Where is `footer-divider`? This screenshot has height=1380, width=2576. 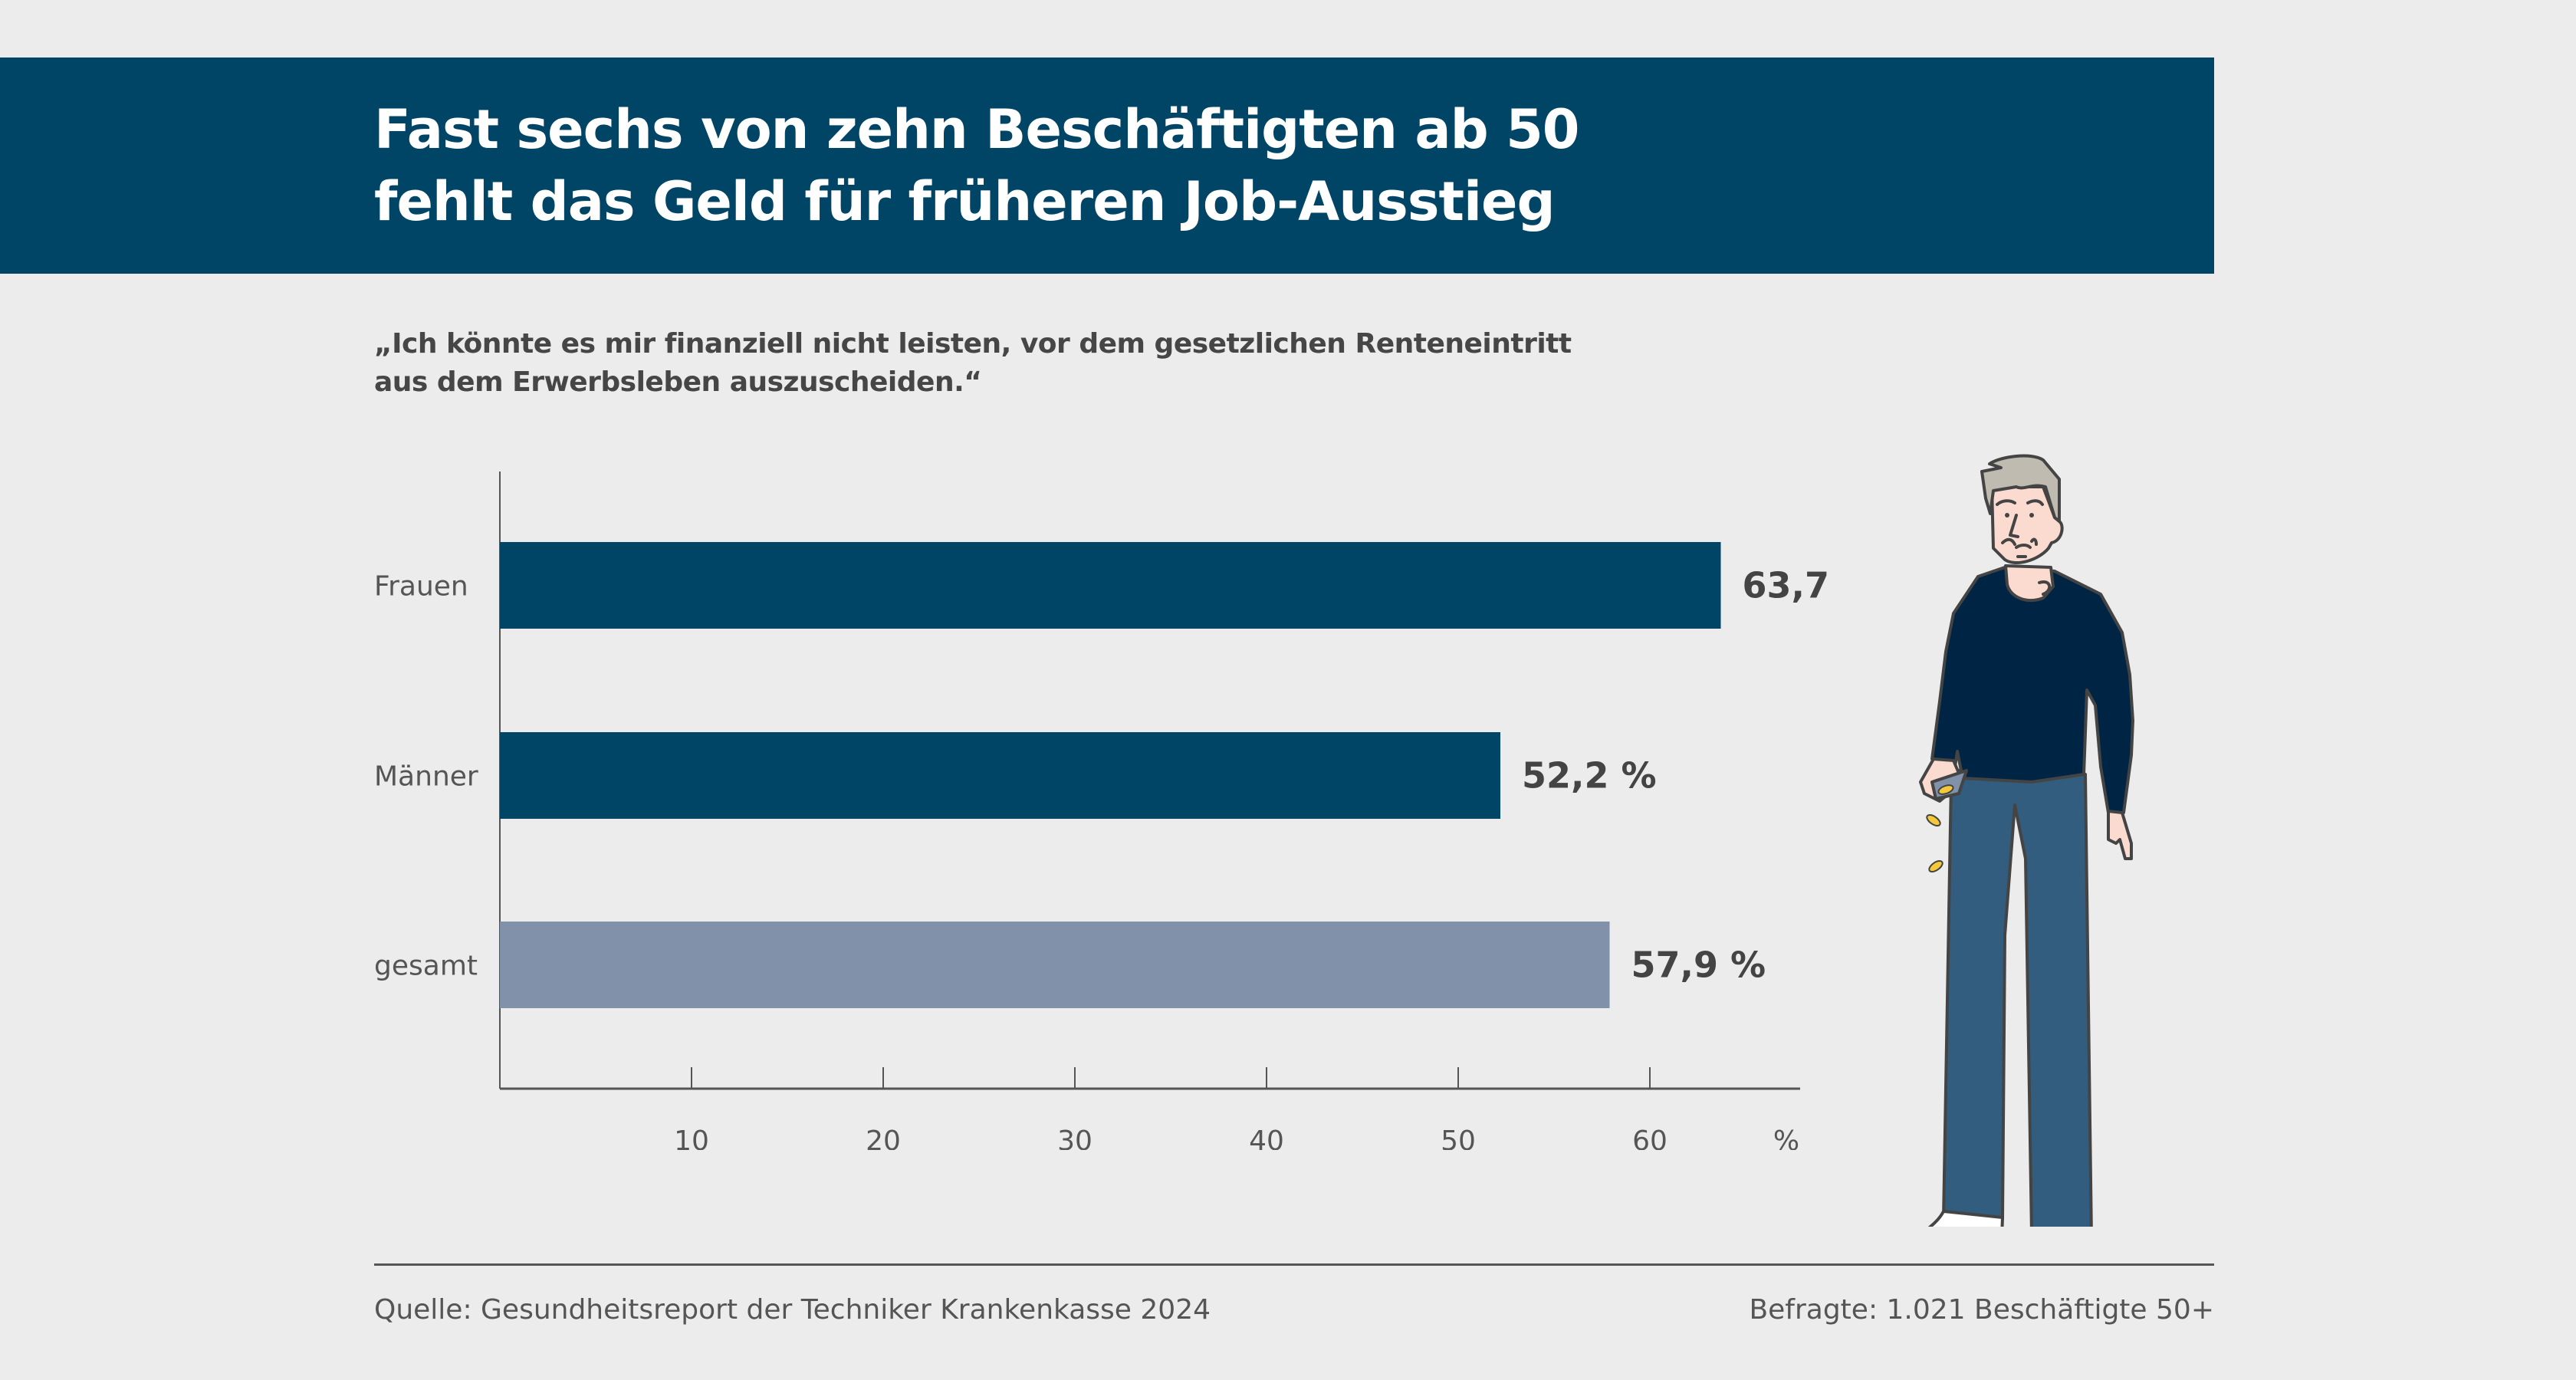
footer-divider is located at coordinates (1294, 1264).